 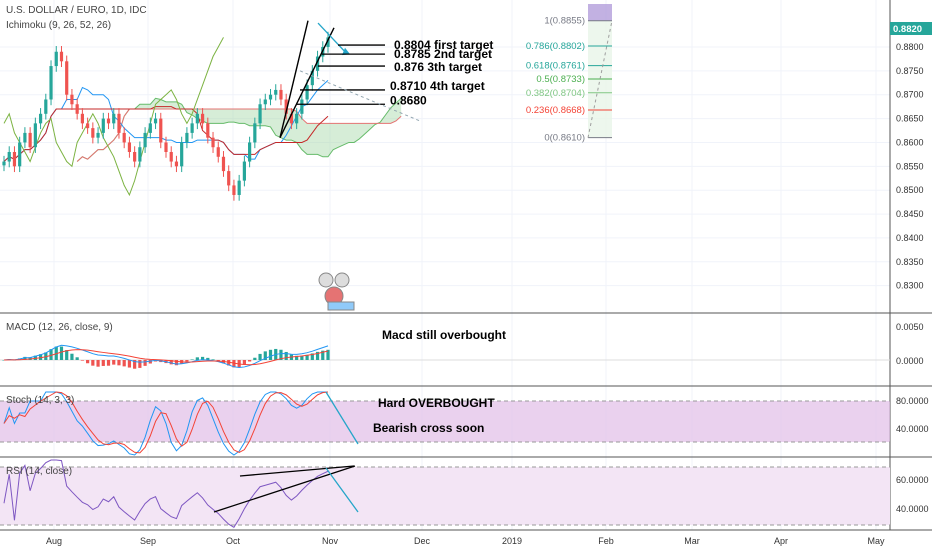 I want to click on time-tick-label: Aug, so click(x=54, y=541).